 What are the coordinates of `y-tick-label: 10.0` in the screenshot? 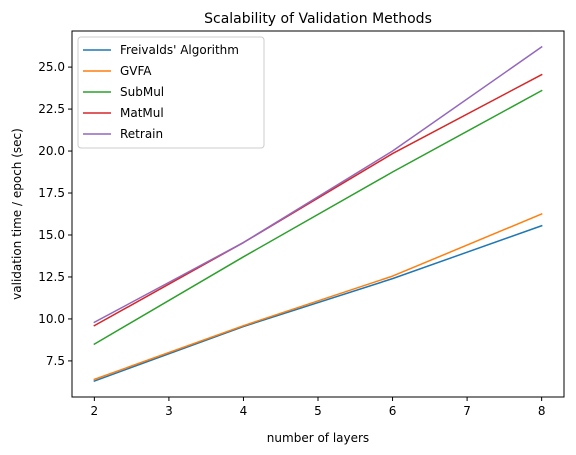 It's located at (51, 319).